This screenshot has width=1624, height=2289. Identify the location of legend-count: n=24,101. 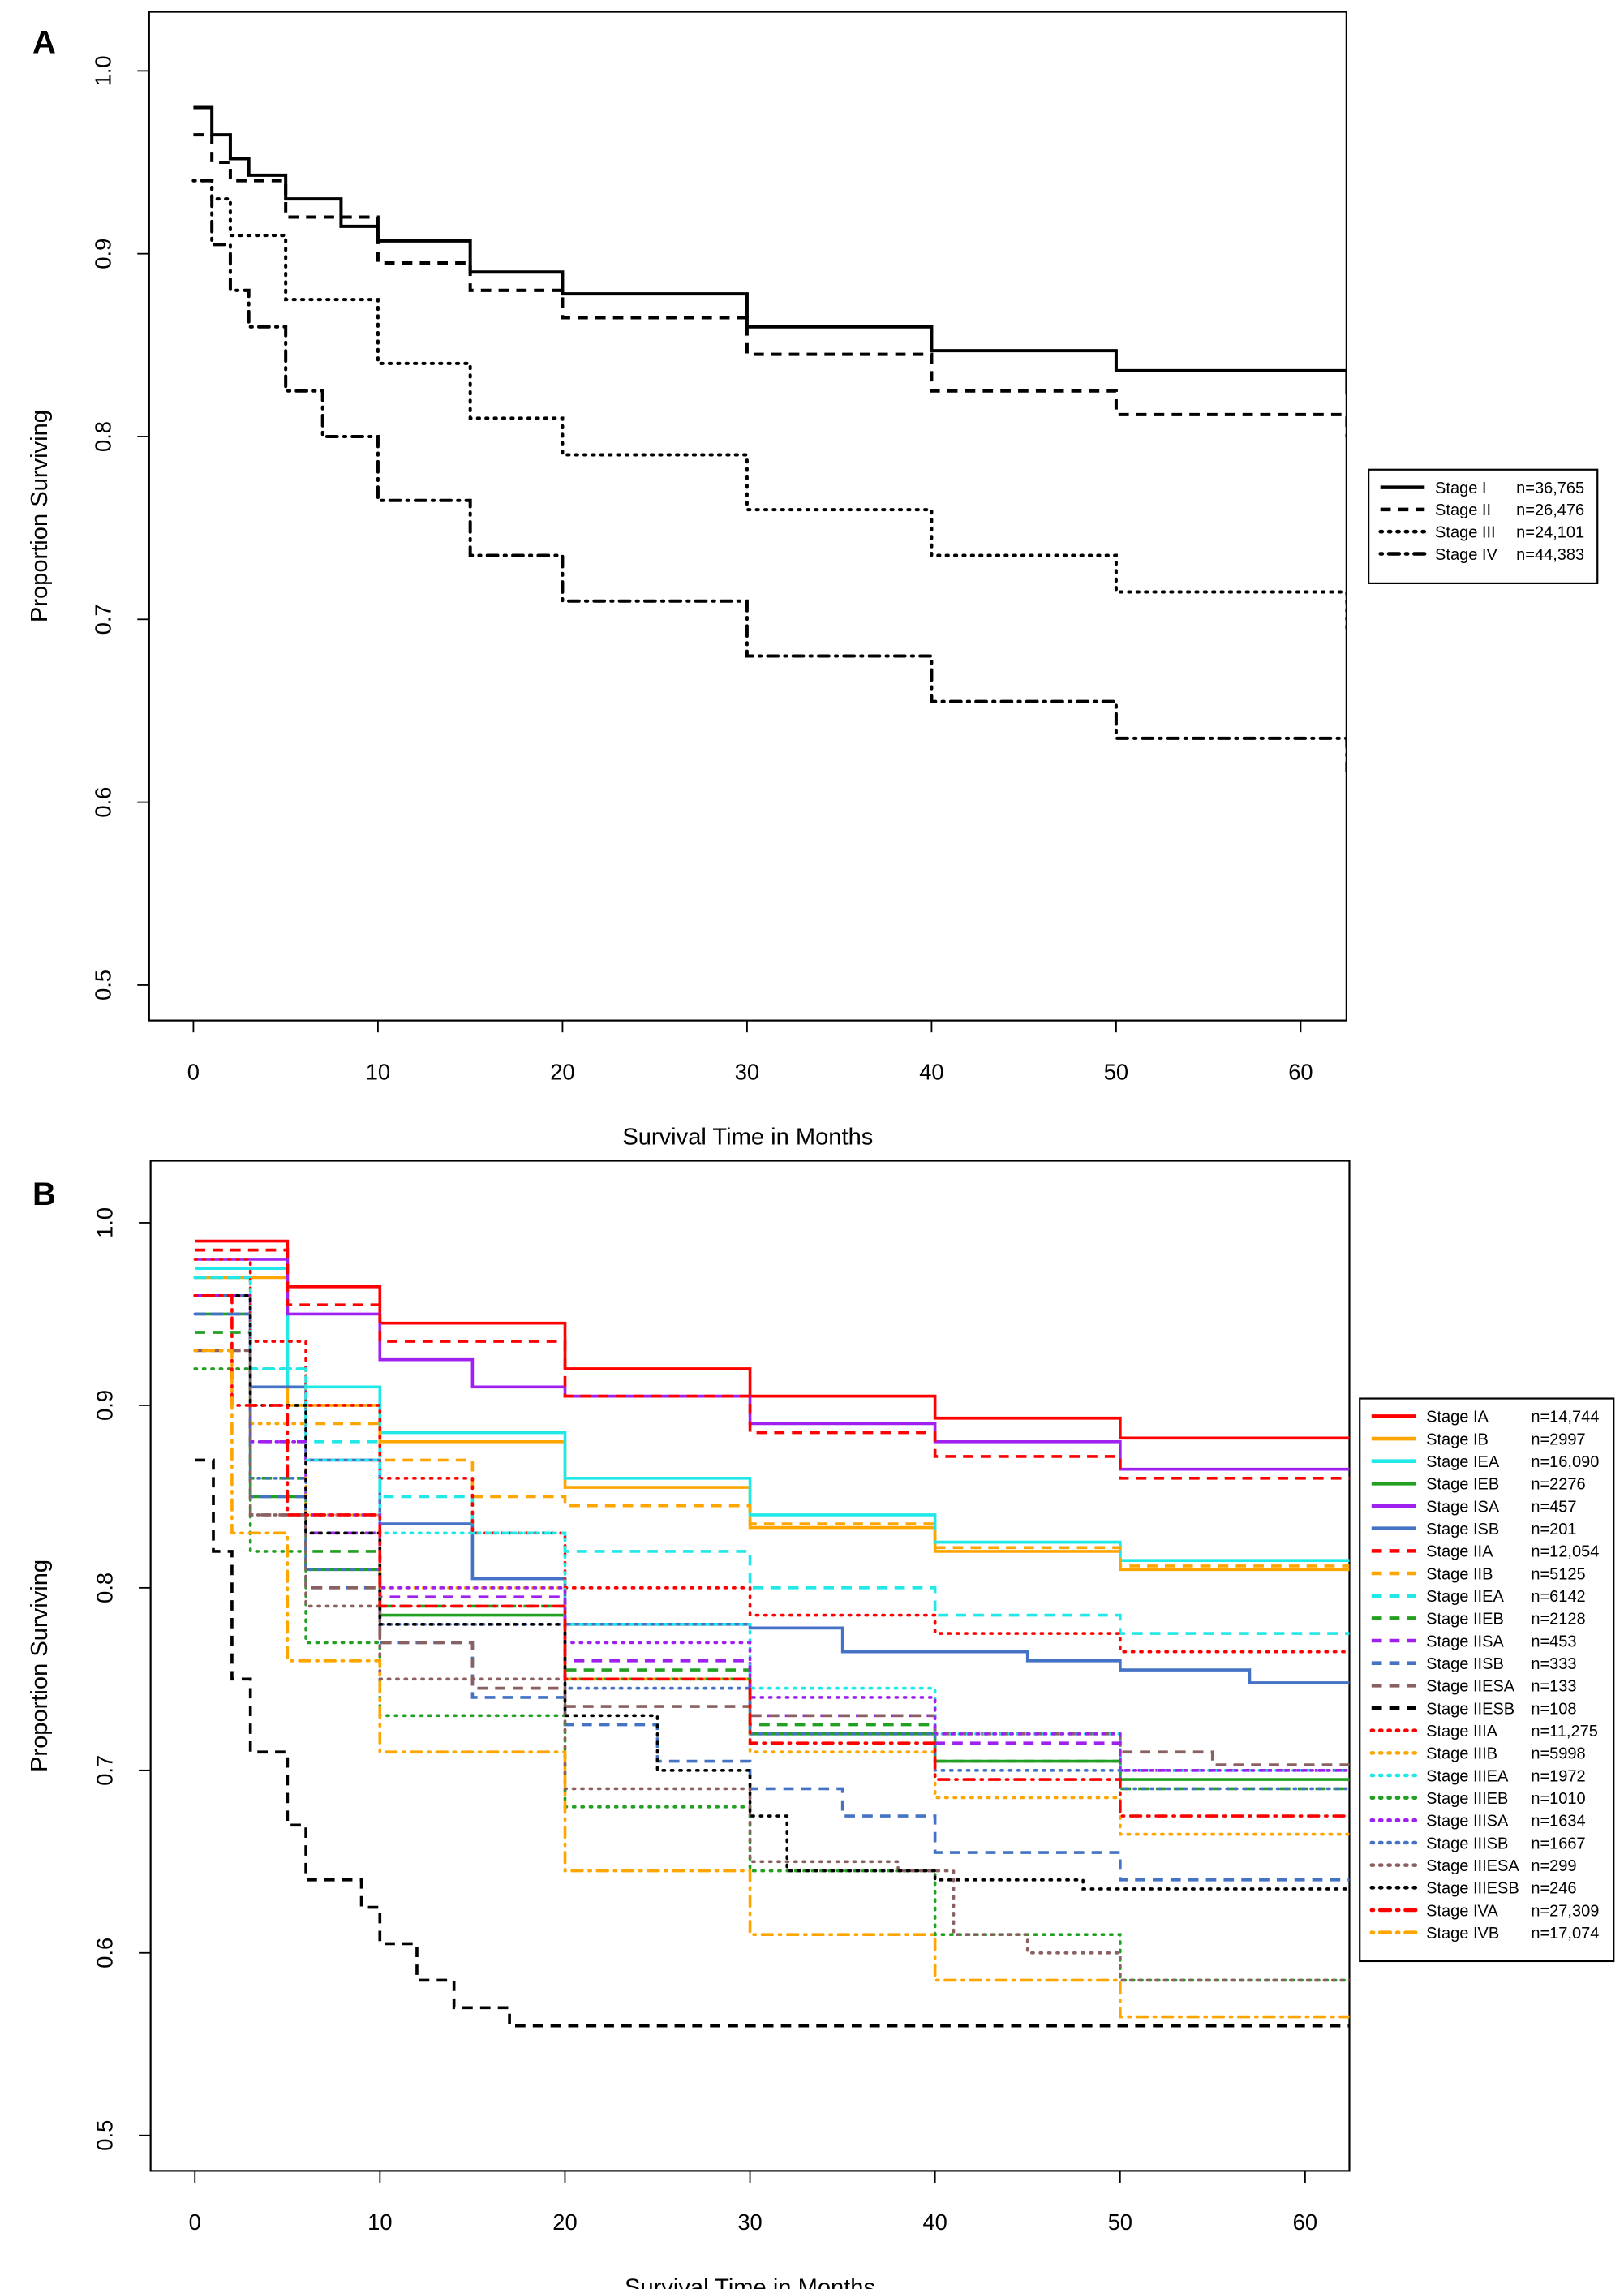
(1550, 532).